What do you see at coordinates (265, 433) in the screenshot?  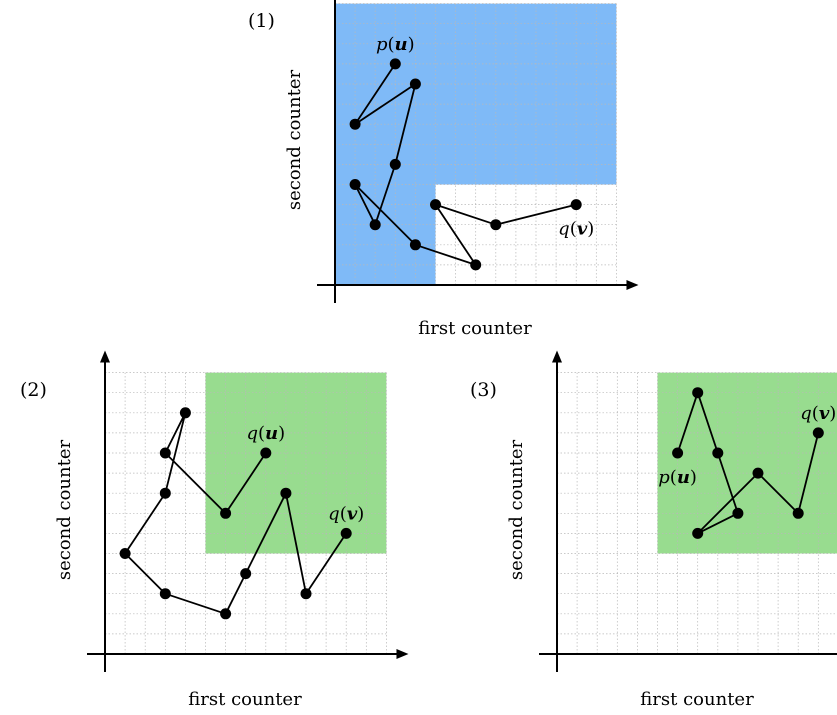 I see `point-label: q(u)` at bounding box center [265, 433].